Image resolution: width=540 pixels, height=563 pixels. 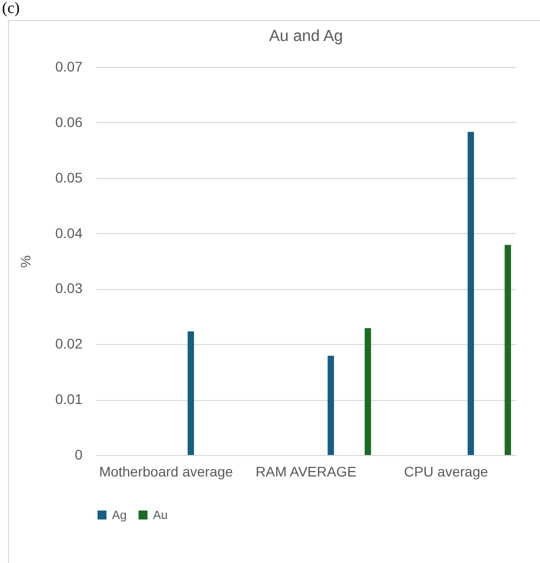 I want to click on y-tick-label: 0.04, so click(x=69, y=232).